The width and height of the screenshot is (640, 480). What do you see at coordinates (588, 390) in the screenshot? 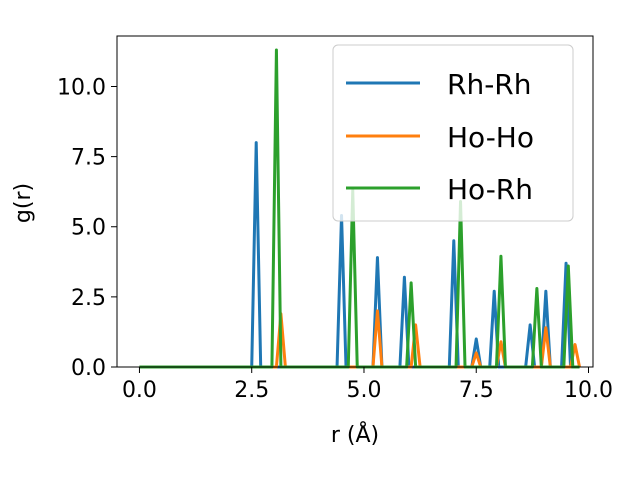
I see `x-tick-label: 10.0` at bounding box center [588, 390].